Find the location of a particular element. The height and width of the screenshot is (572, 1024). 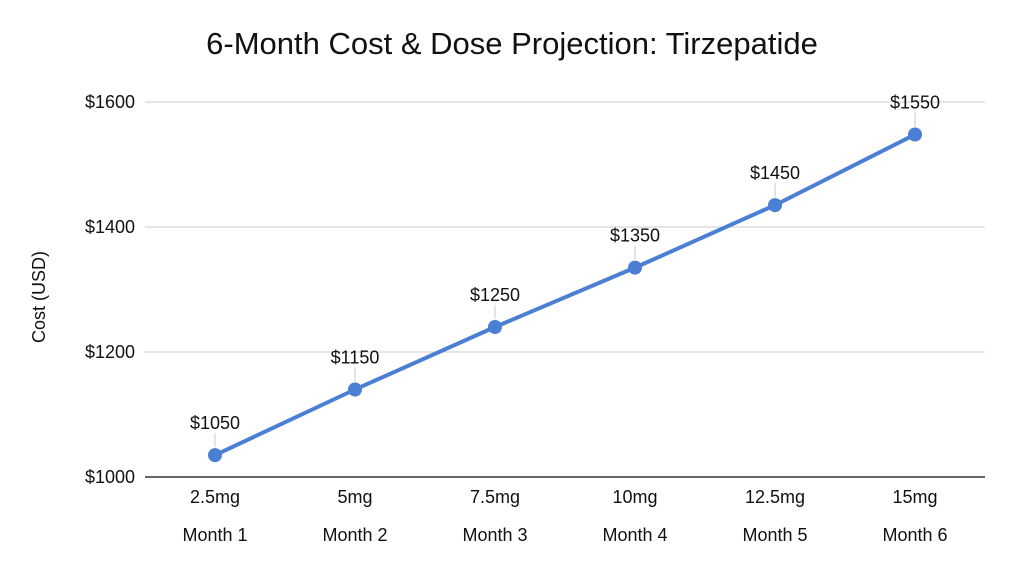

data-label: $1550 is located at coordinates (915, 103).